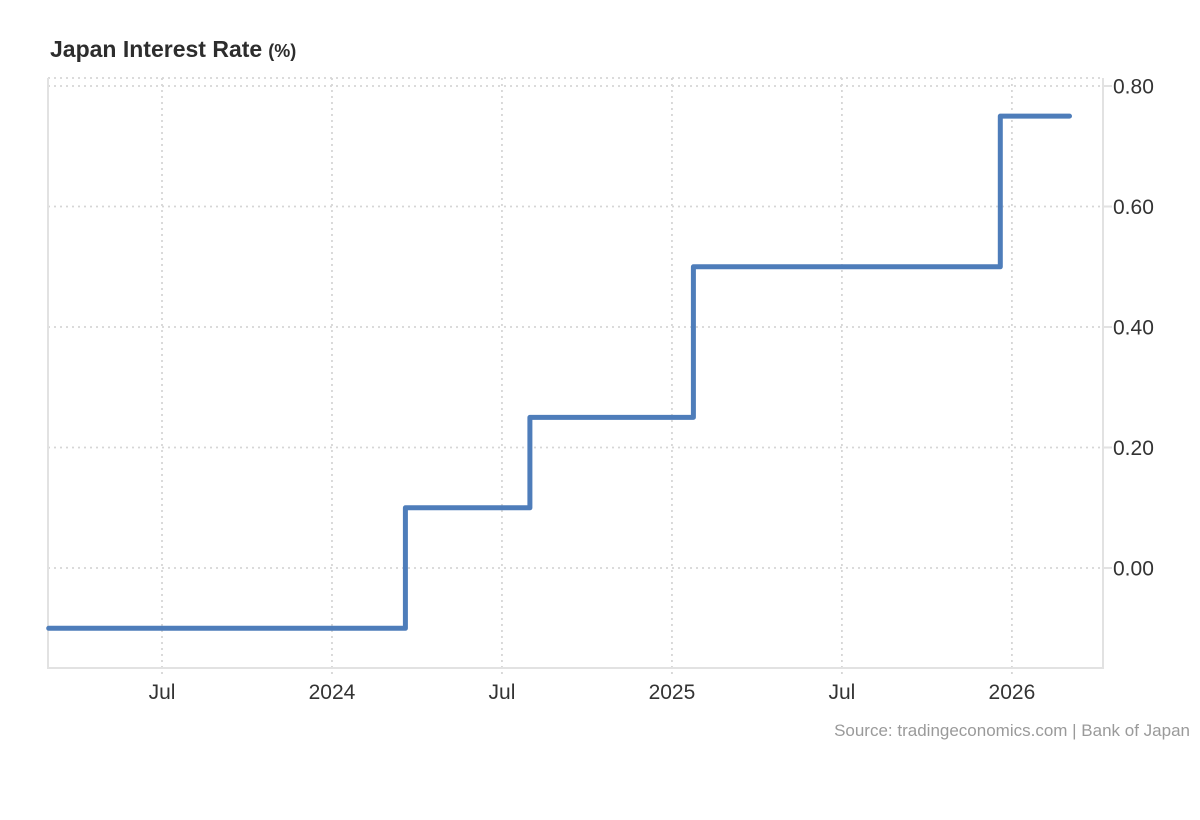 This screenshot has height=820, width=1200. Describe the element at coordinates (332, 692) in the screenshot. I see `x-axis-label: 2024` at that location.